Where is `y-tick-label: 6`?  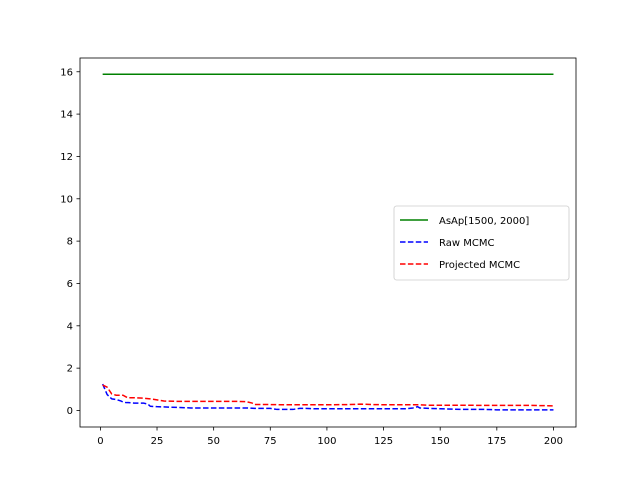
y-tick-label: 6 is located at coordinates (70, 284).